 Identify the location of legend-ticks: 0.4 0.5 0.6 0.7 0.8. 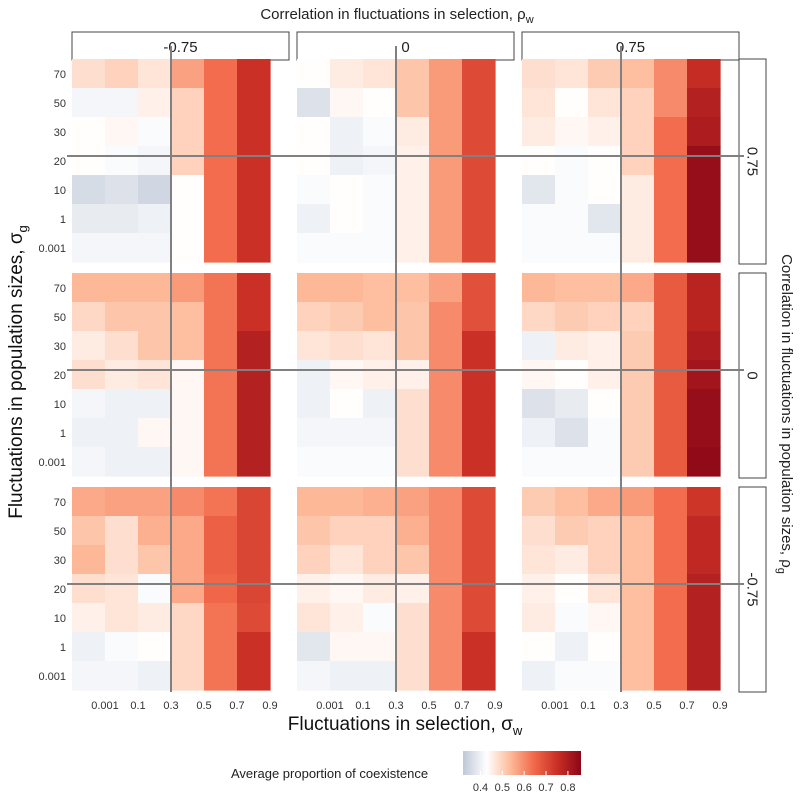
(524, 782).